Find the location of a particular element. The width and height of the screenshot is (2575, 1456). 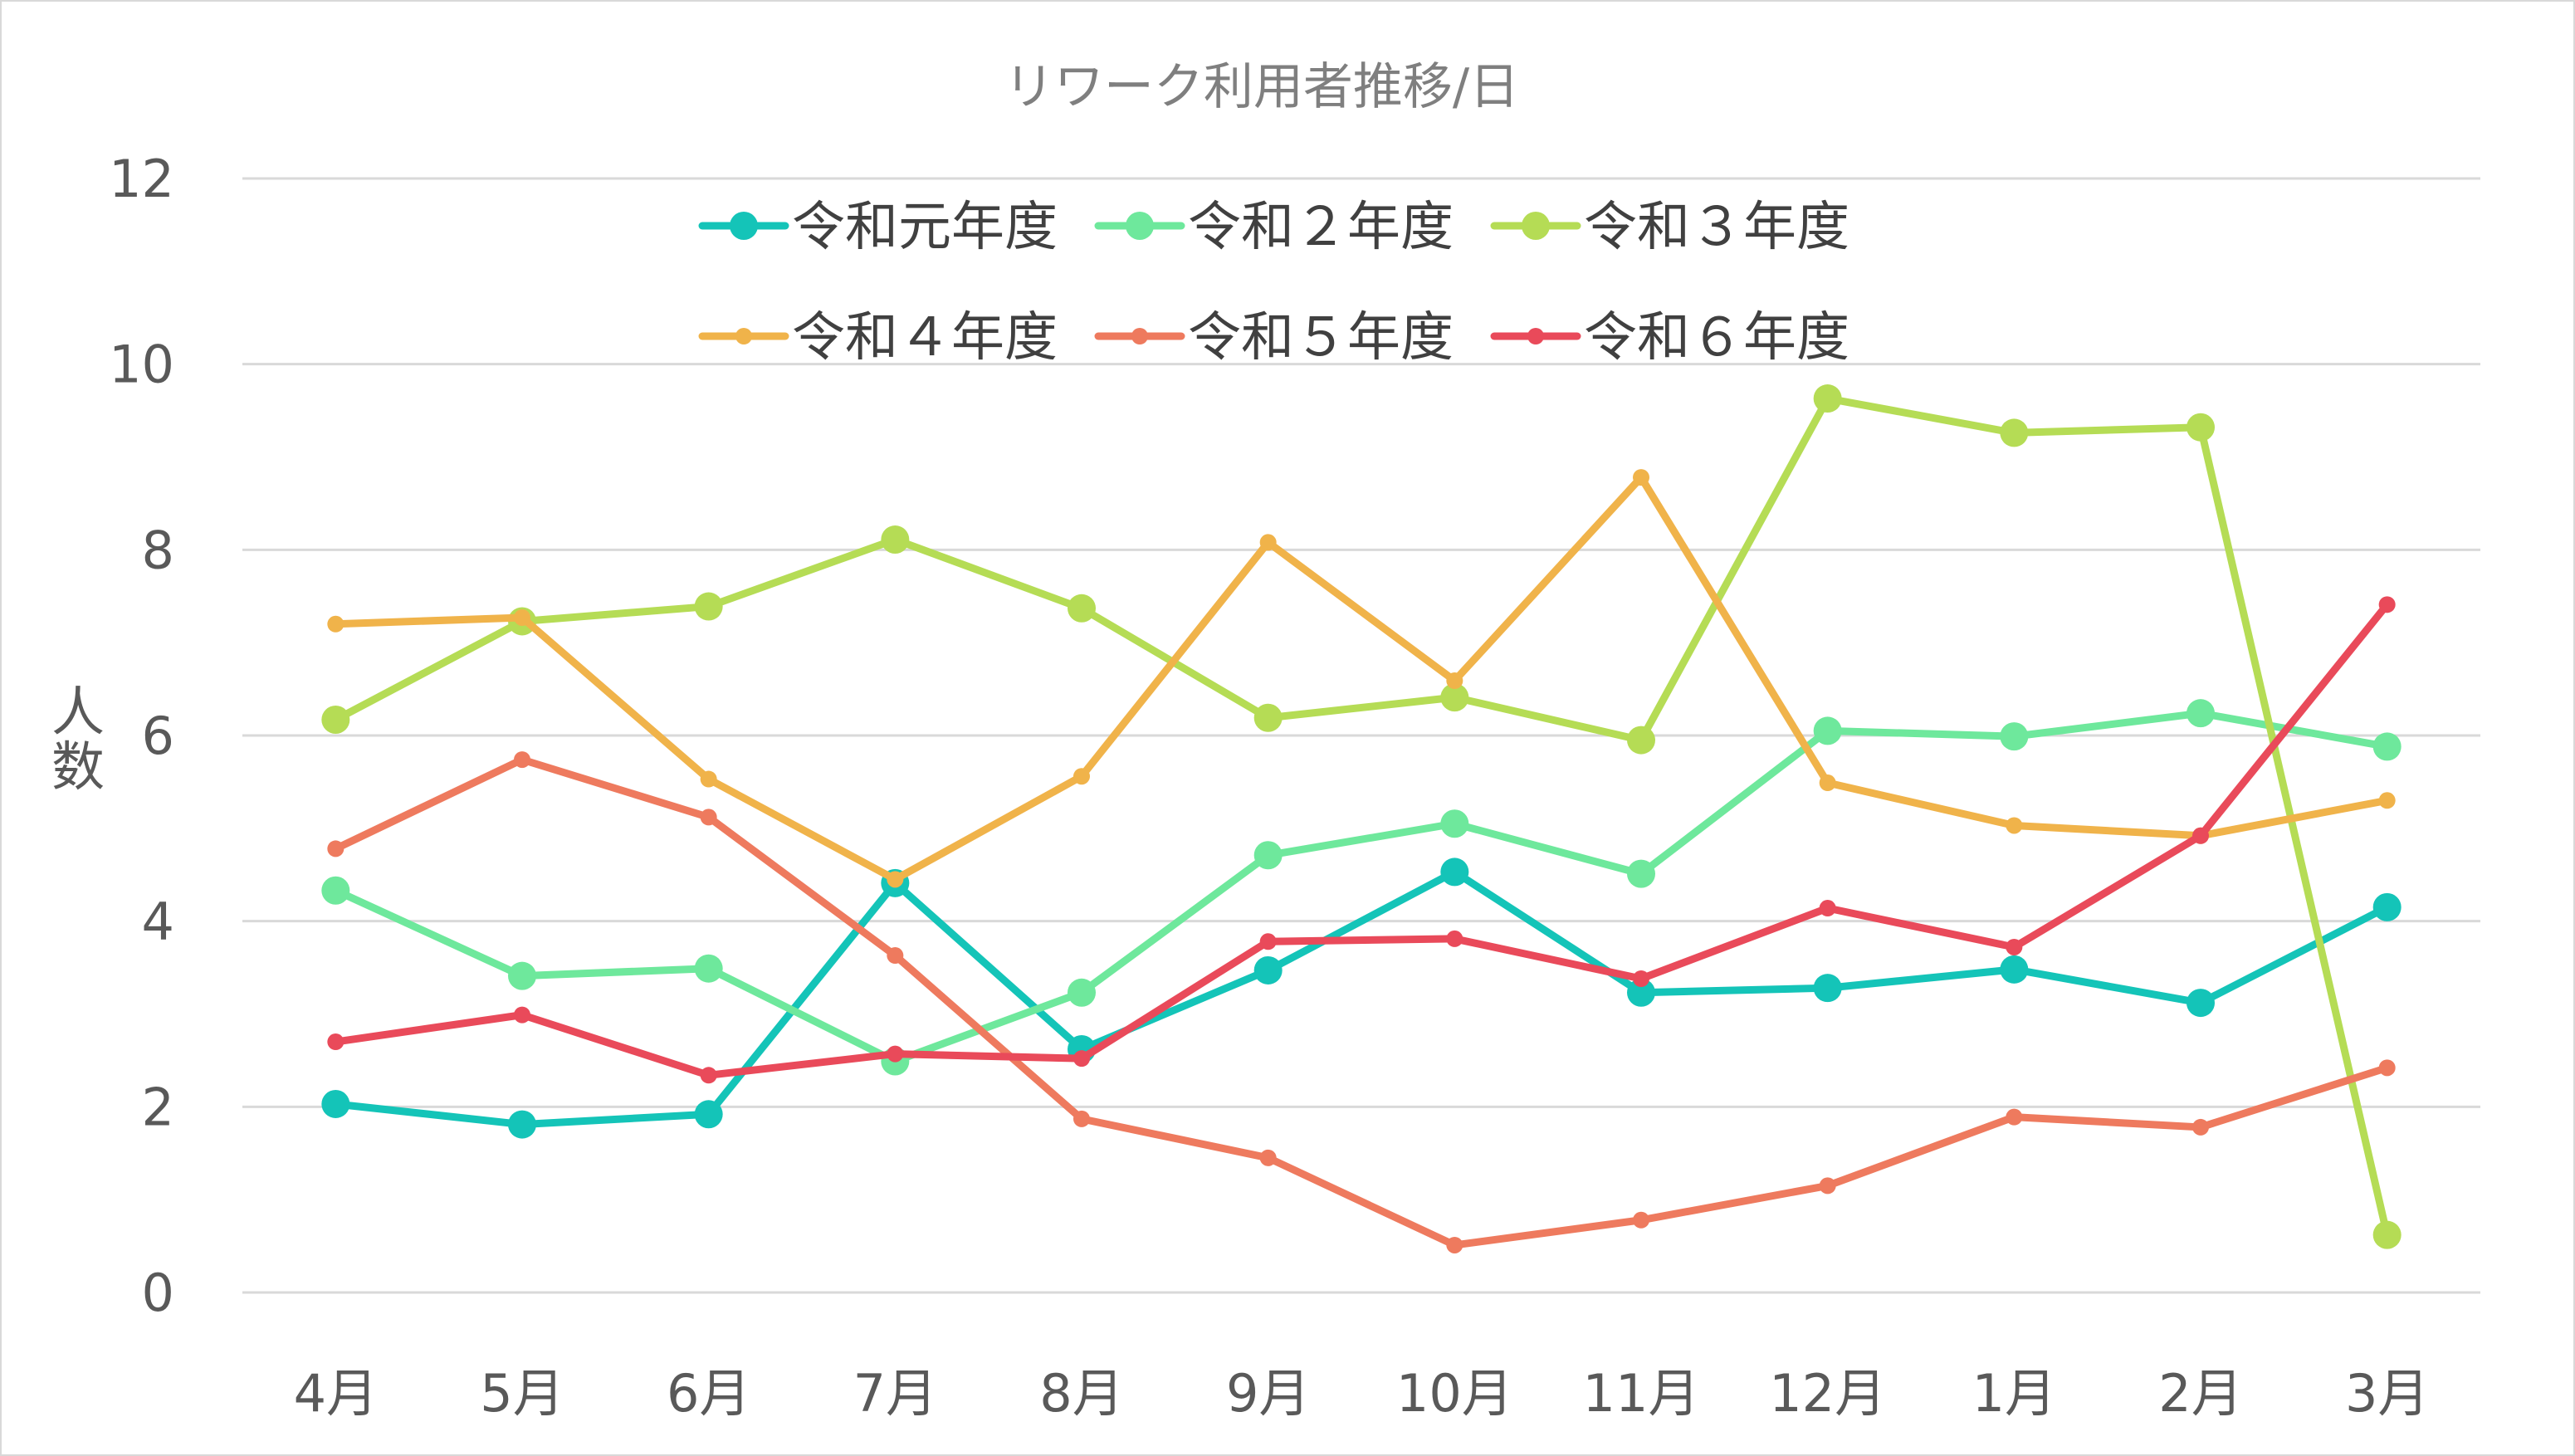

y-tick-label: 8 is located at coordinates (158, 550).